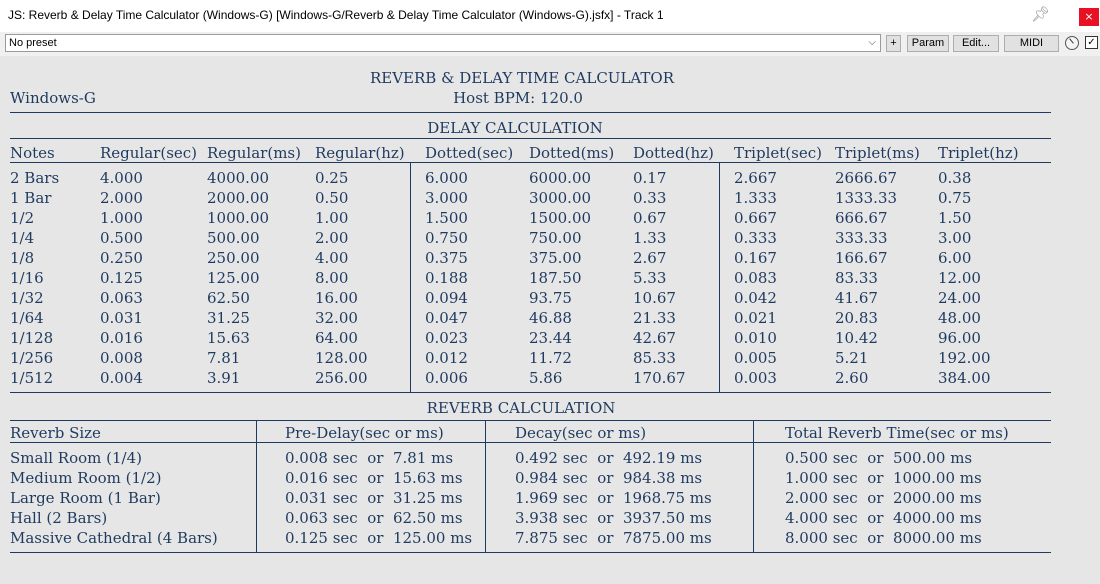 The width and height of the screenshot is (1100, 584). Describe the element at coordinates (443, 43) in the screenshot. I see `preset-dropdown: No preset ⌵` at that location.